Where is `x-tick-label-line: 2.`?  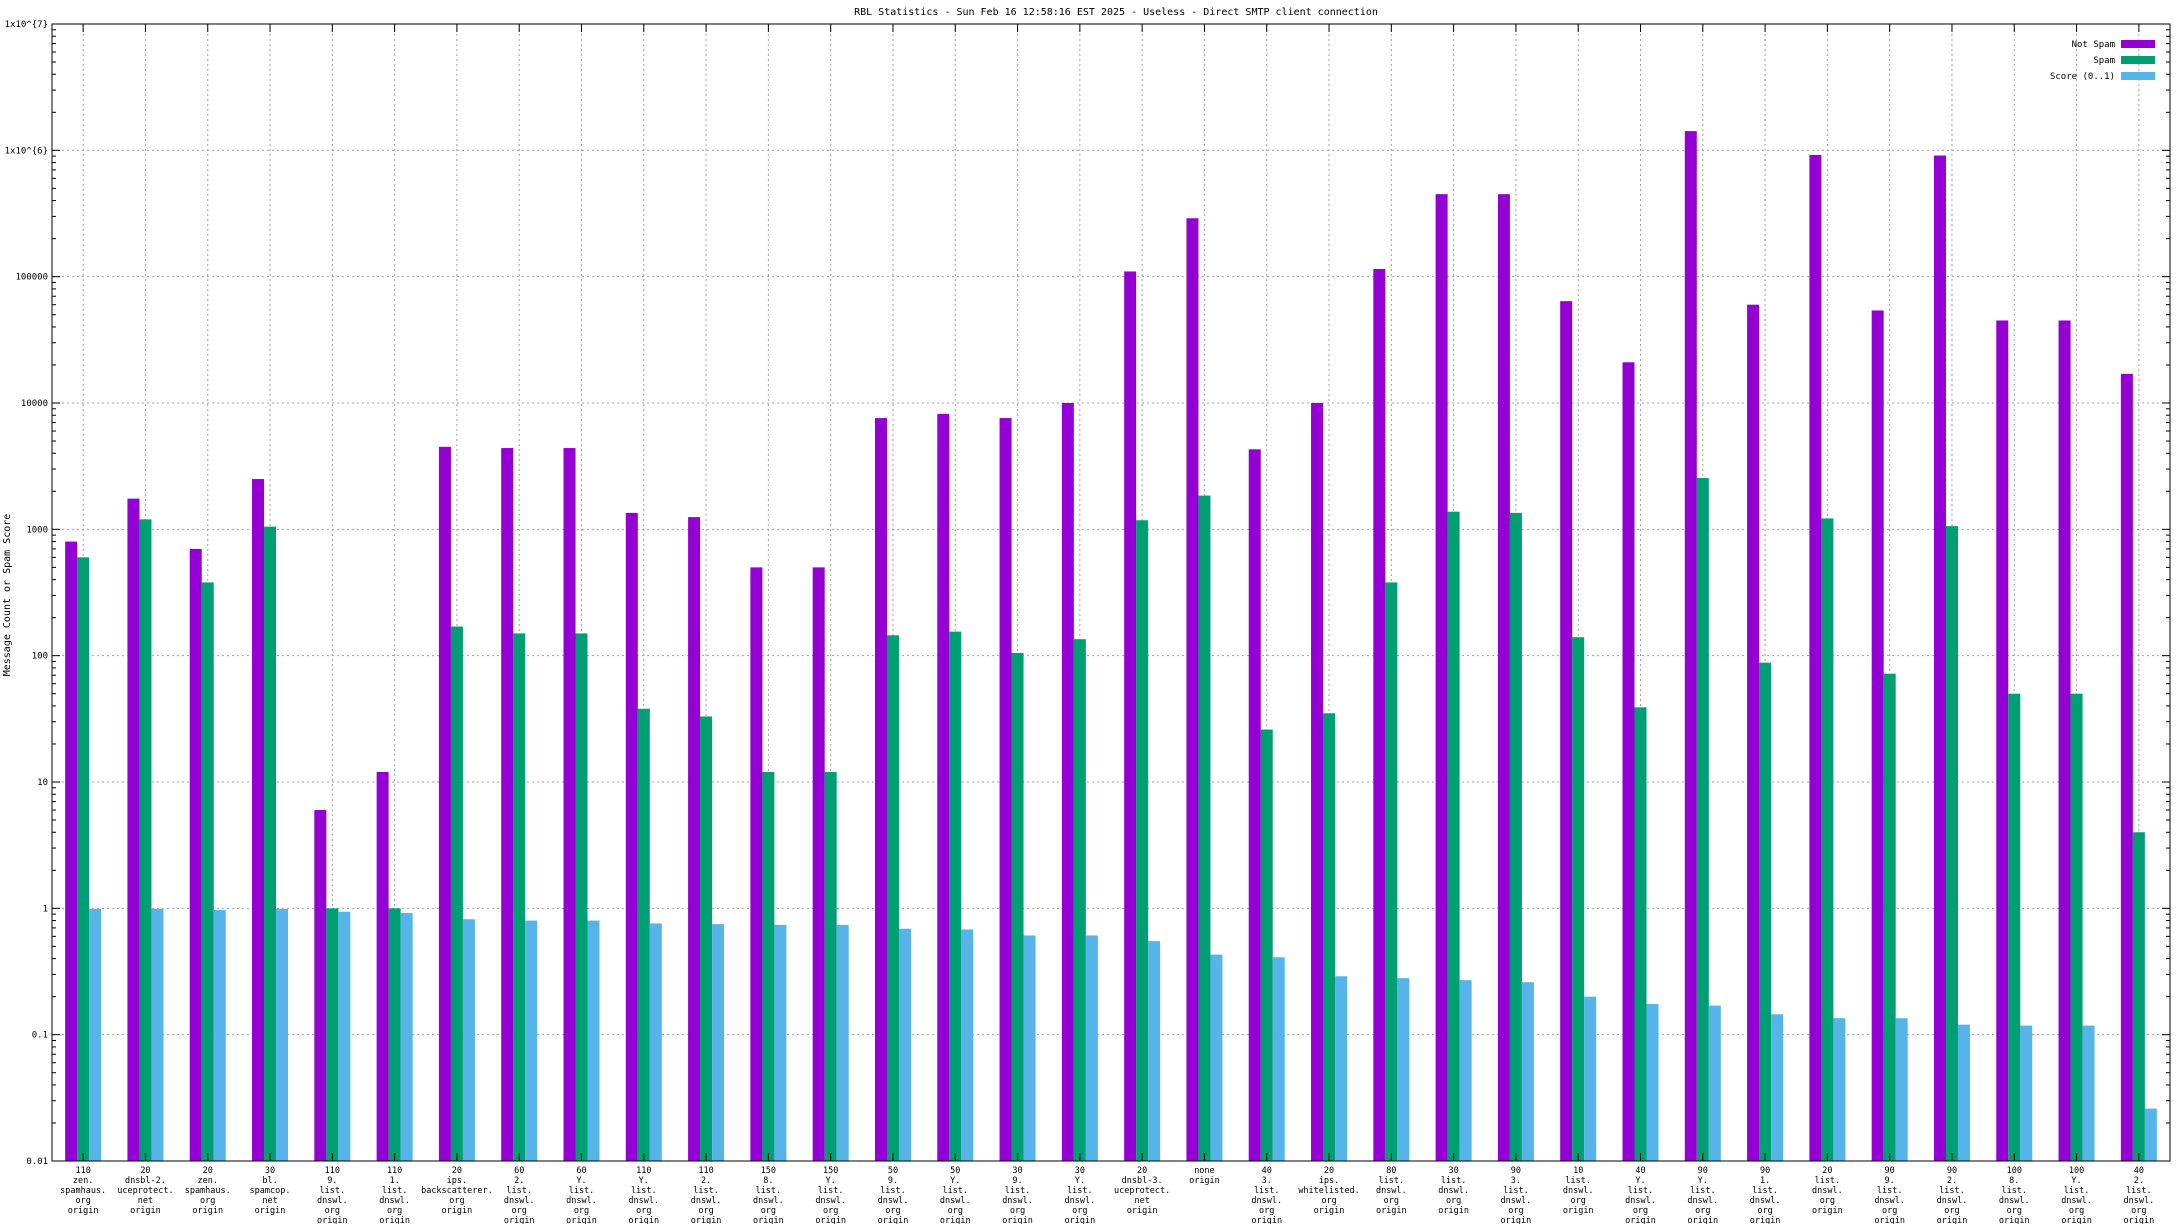
x-tick-label-line: 2. is located at coordinates (1952, 1181).